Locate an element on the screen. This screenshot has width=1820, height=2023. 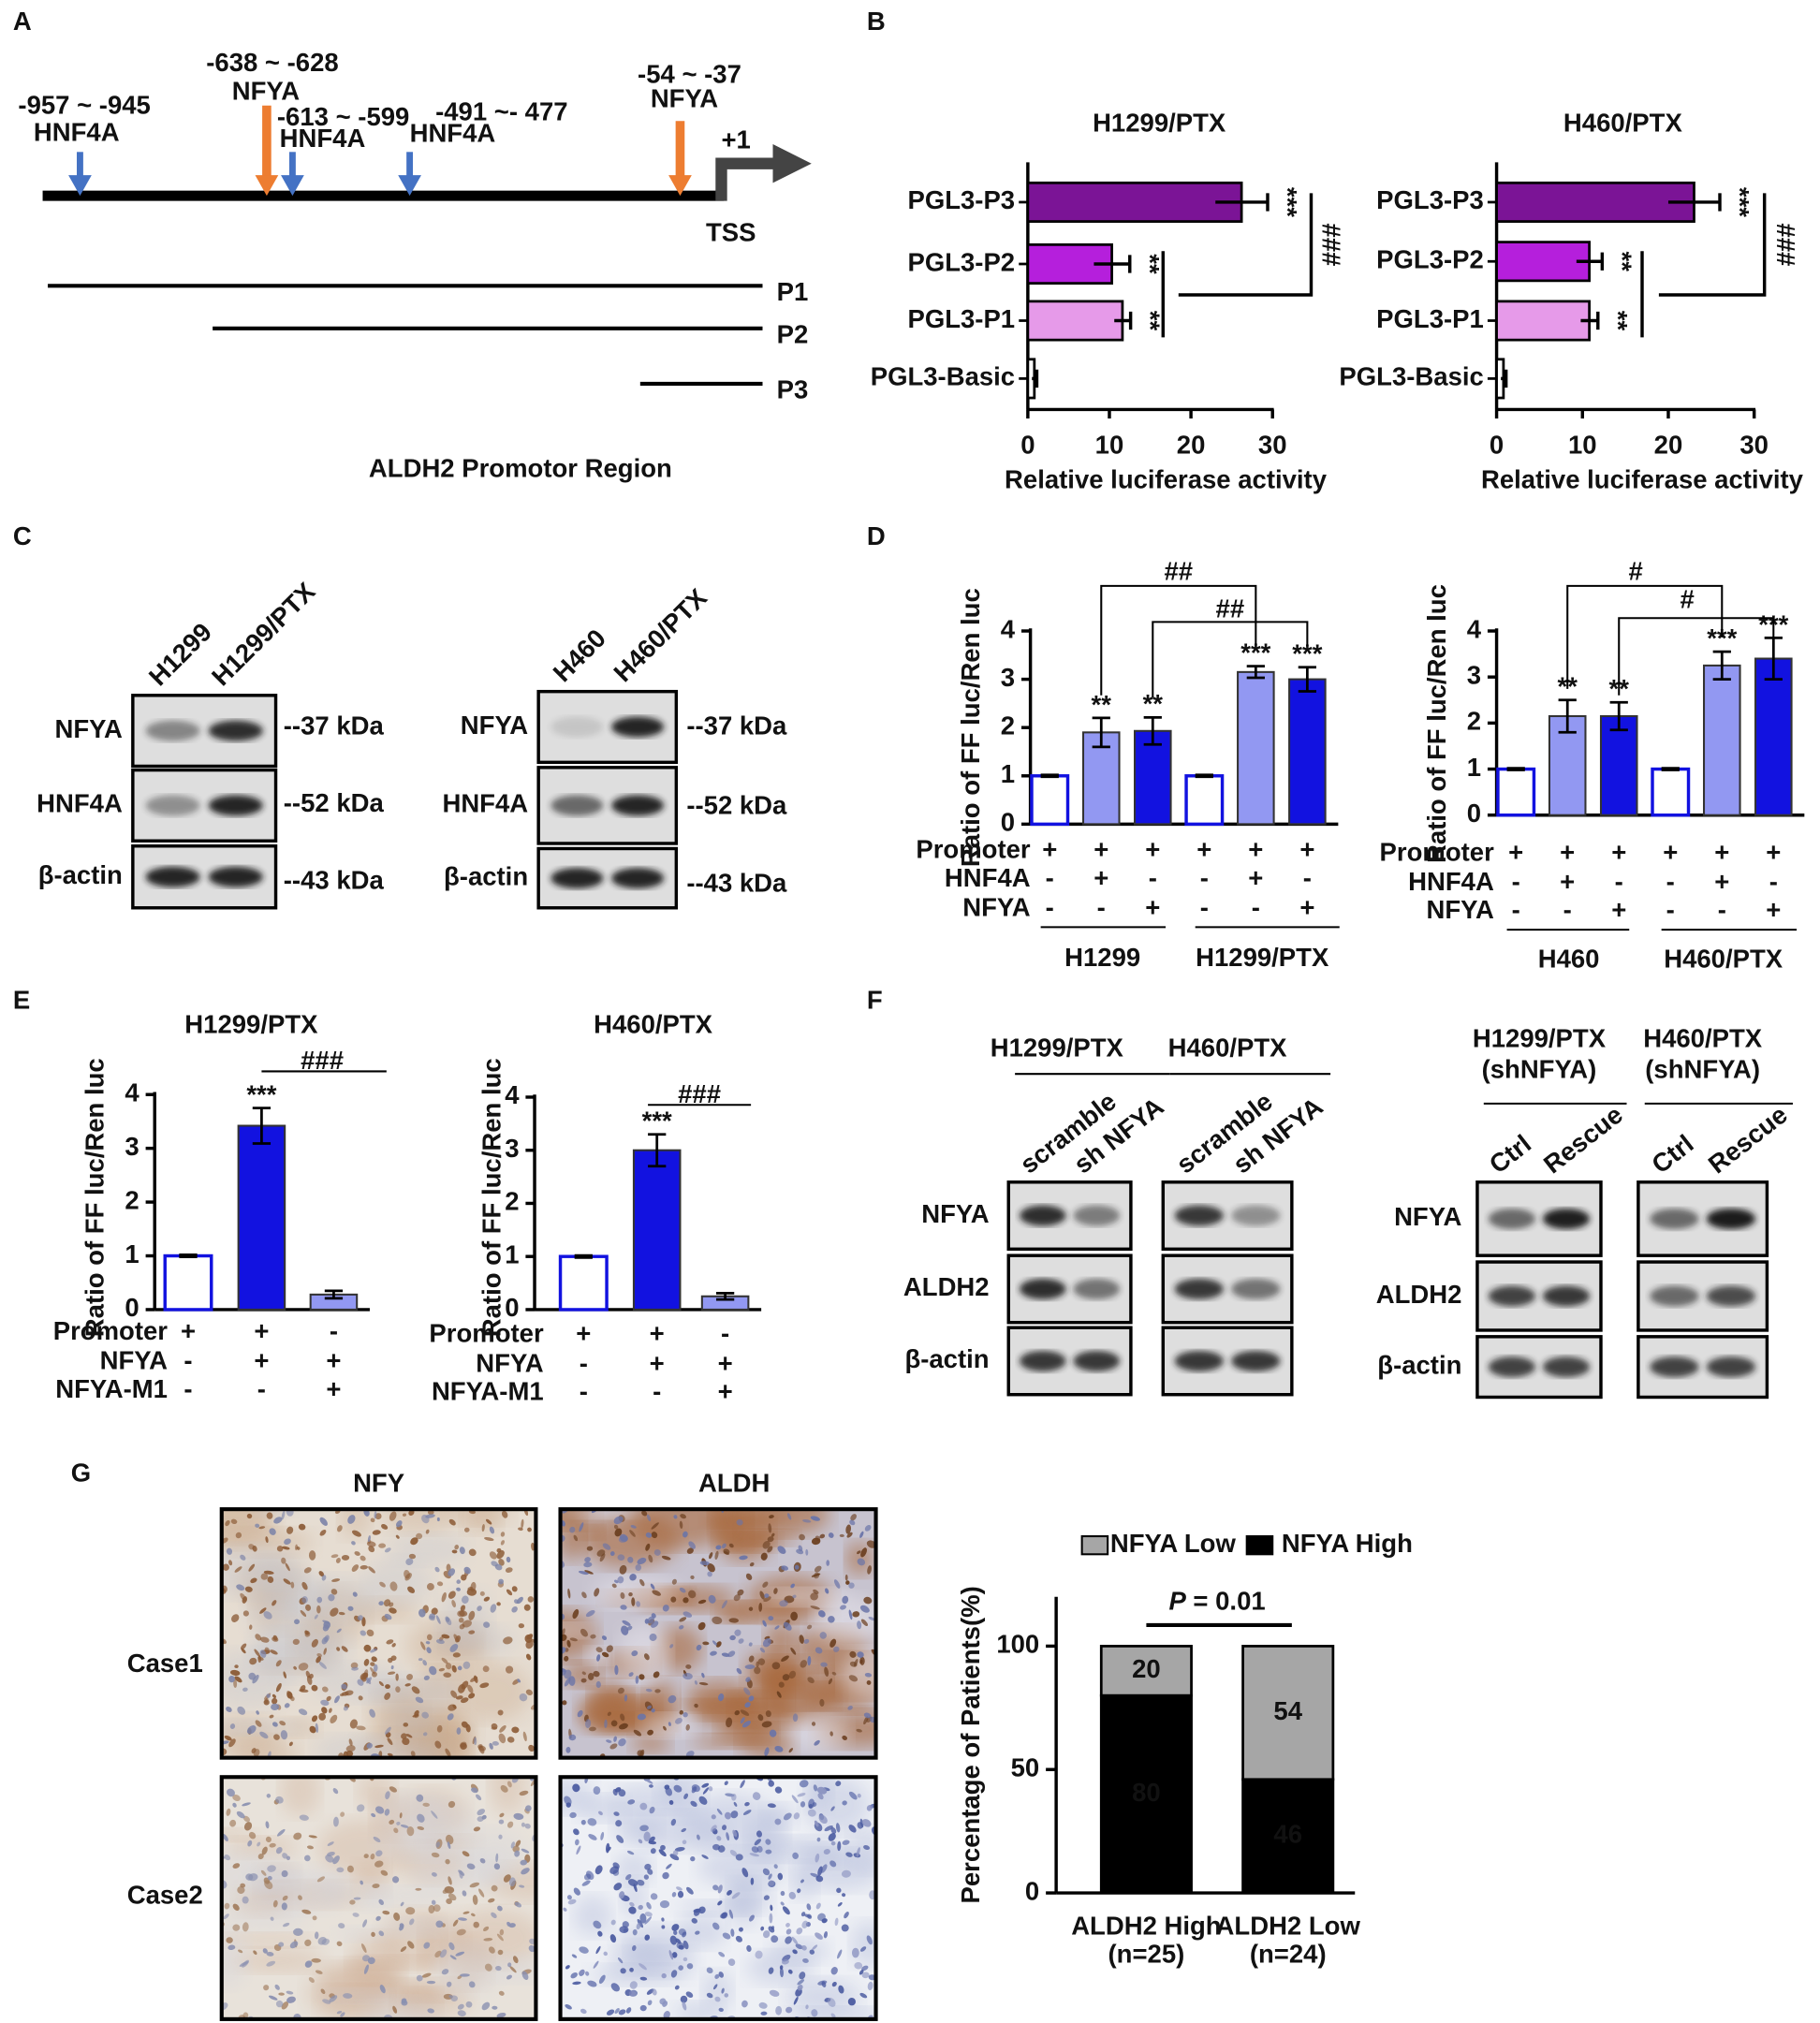
x-tick-label: 0 is located at coordinates (1027, 445).